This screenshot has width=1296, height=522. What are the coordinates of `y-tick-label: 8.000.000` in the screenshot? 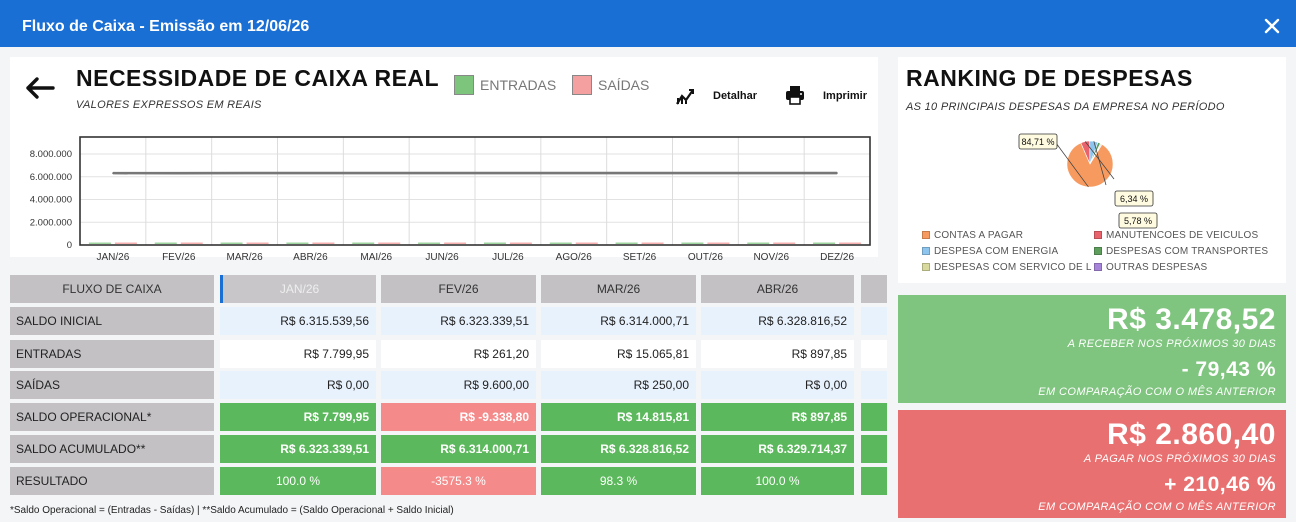 It's located at (51, 154).